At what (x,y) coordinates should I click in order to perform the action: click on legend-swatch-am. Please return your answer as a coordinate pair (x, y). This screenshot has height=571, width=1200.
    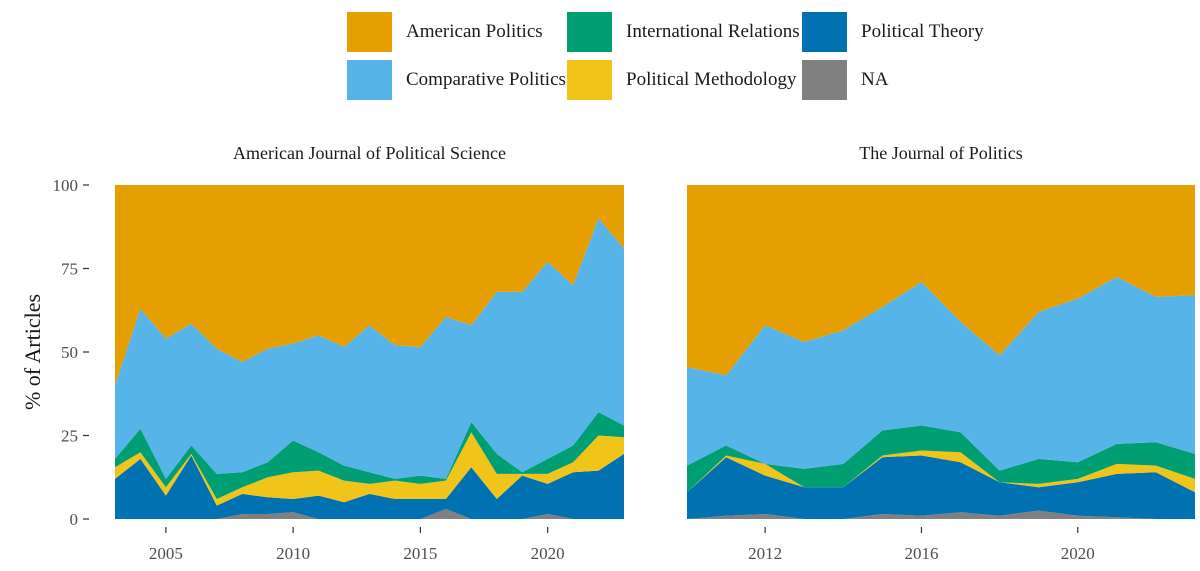
    Looking at the image, I should click on (369, 32).